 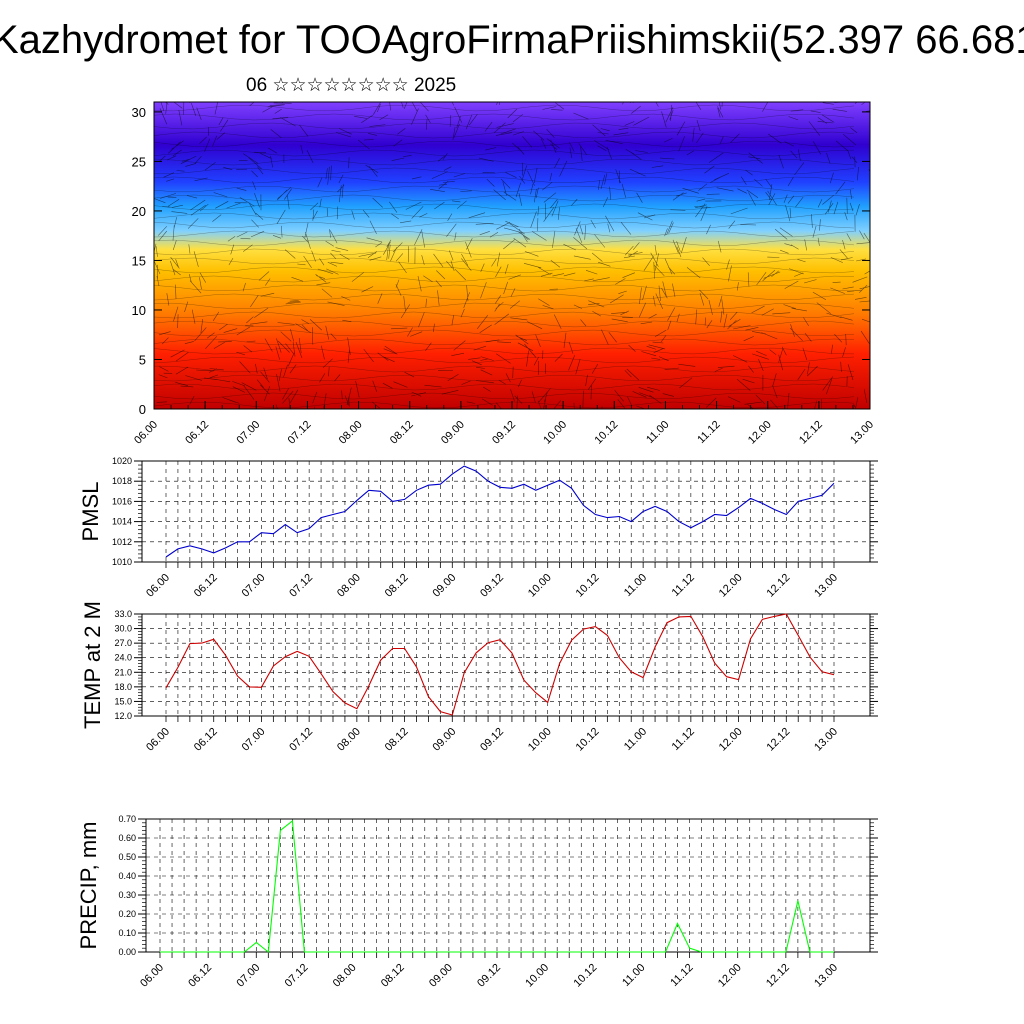 I want to click on y-tick-label: 25, so click(x=139, y=161).